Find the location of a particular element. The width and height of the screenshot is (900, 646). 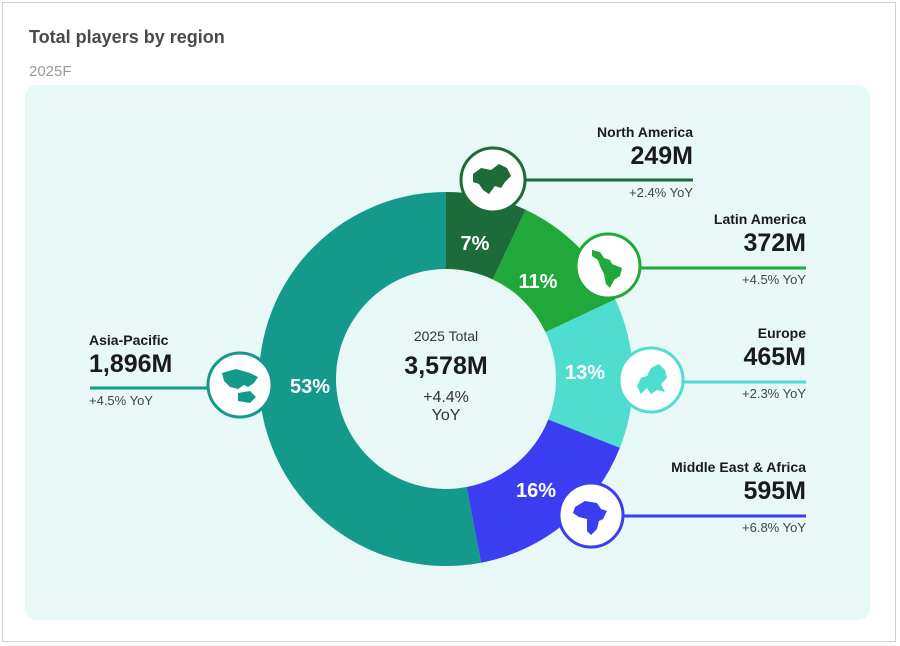

region-name: Middle East & Africa is located at coordinates (738, 467).